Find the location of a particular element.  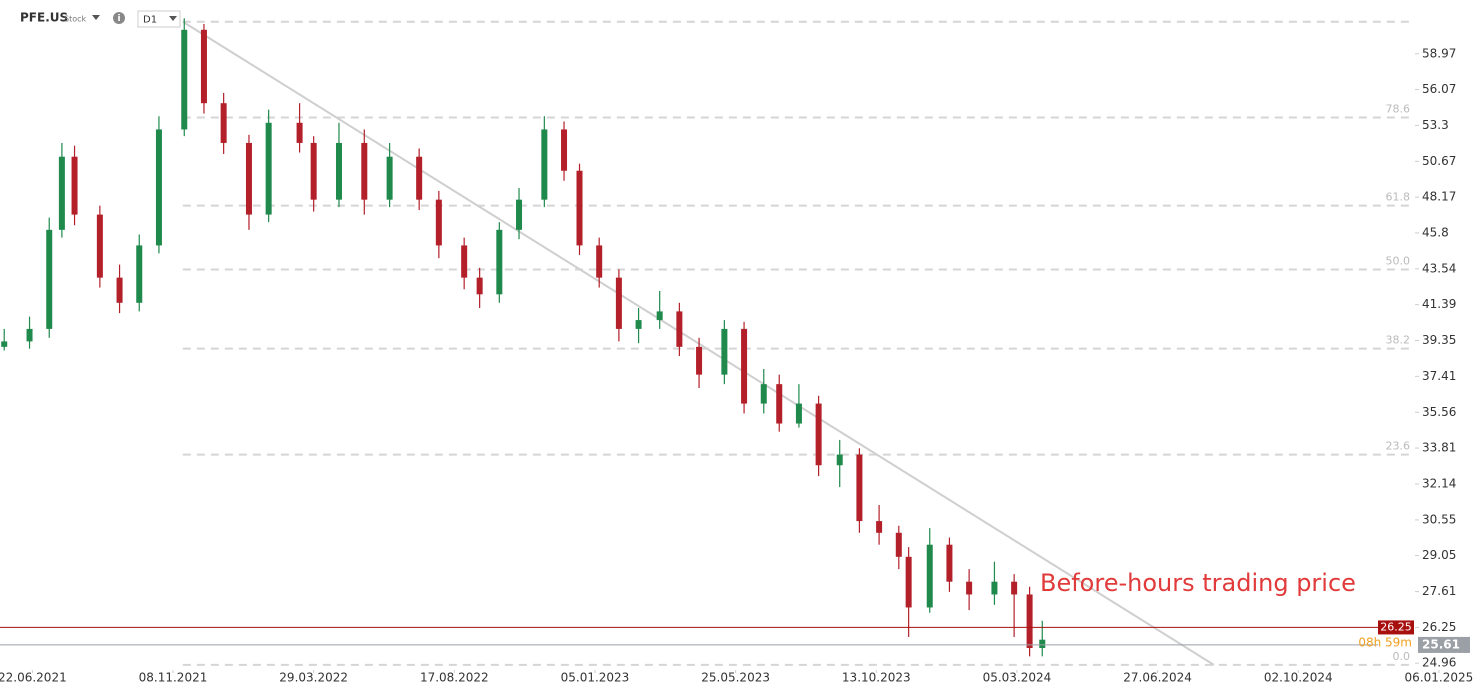

price-tag-label: 25.61 is located at coordinates (1441, 644).